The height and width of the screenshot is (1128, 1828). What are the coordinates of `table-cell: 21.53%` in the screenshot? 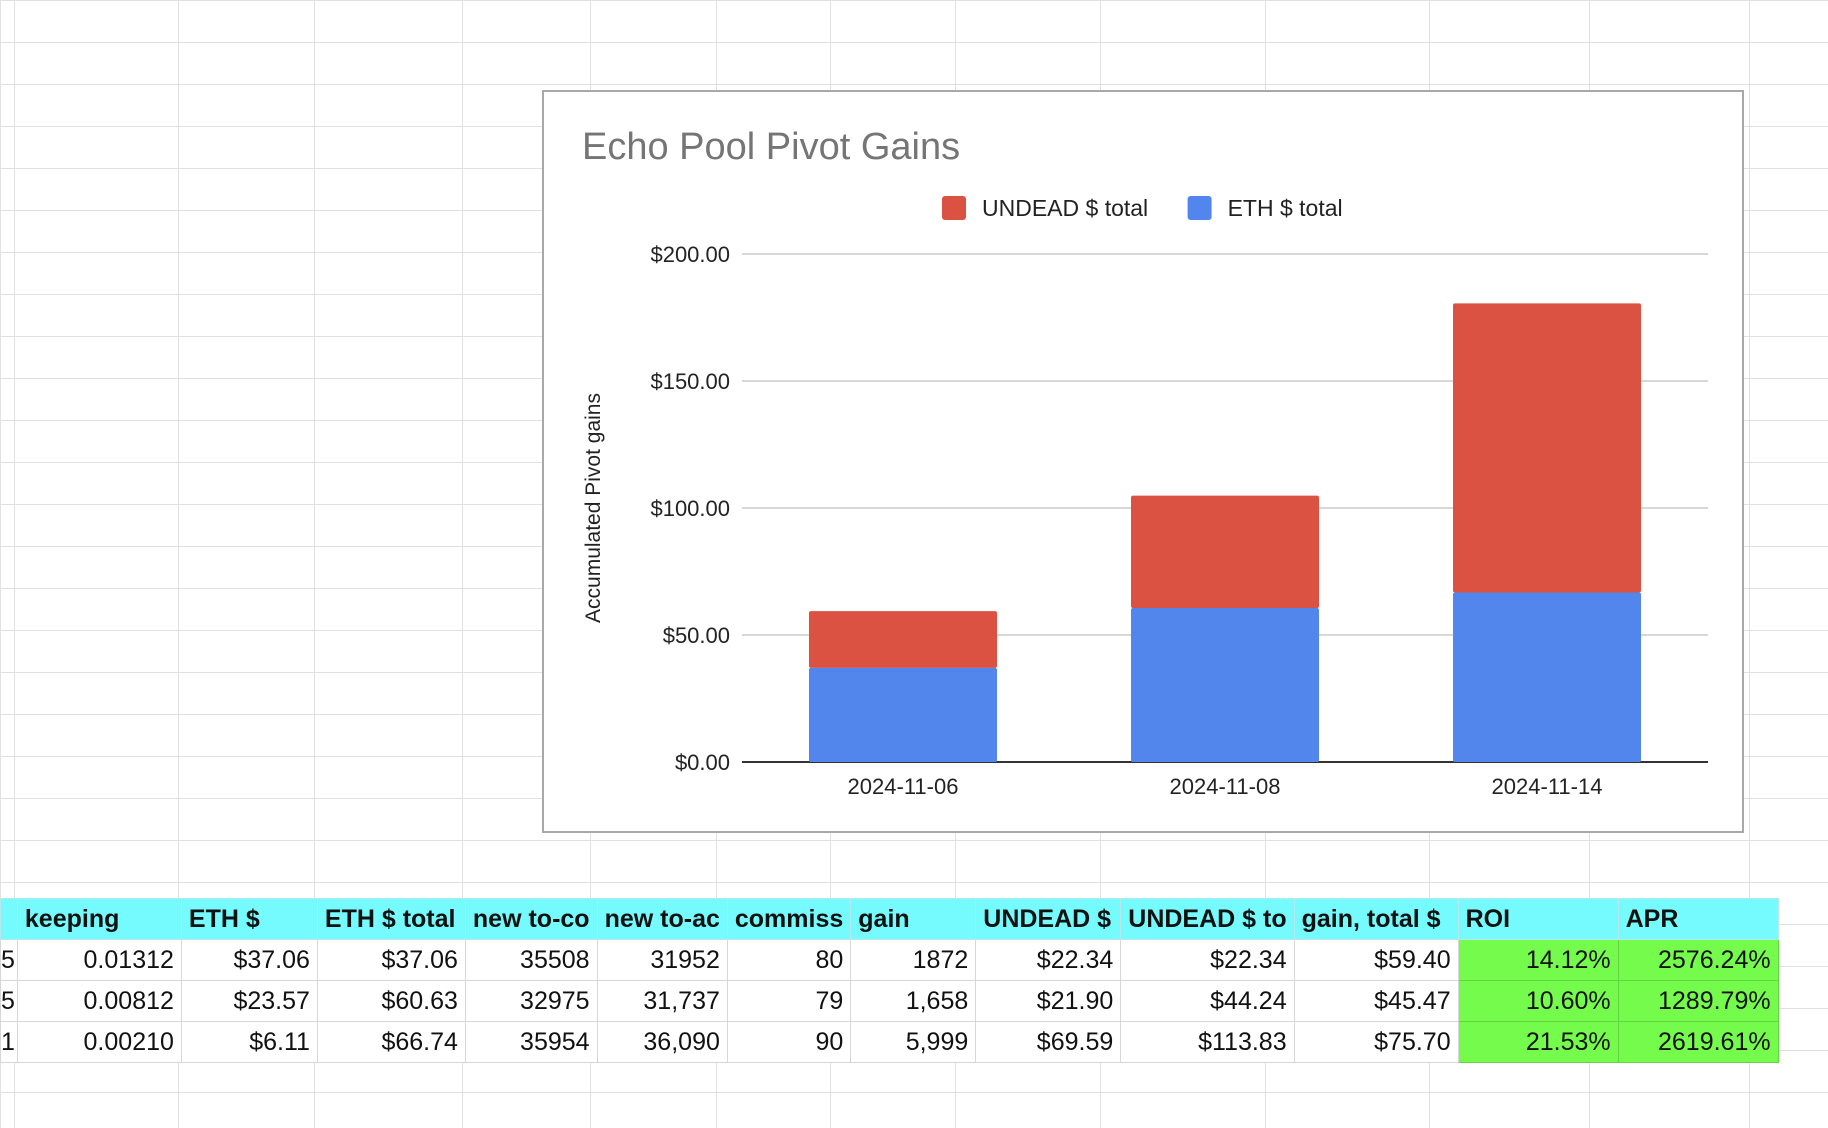 It's located at (1538, 1042).